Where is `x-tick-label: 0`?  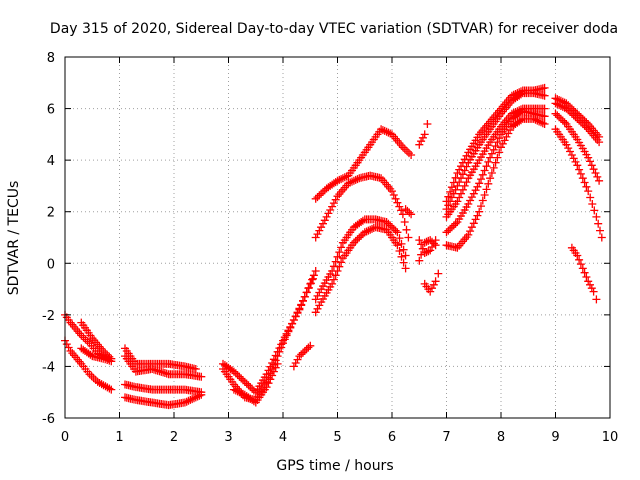 x-tick-label: 0 is located at coordinates (65, 437).